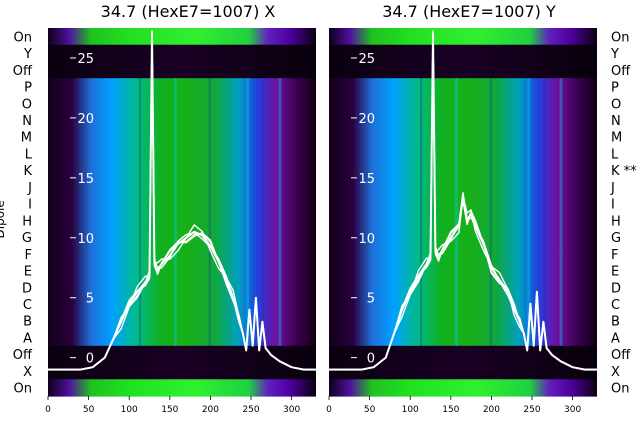 The image size is (640, 440). Describe the element at coordinates (614, 54) in the screenshot. I see `row-label: Y` at that location.